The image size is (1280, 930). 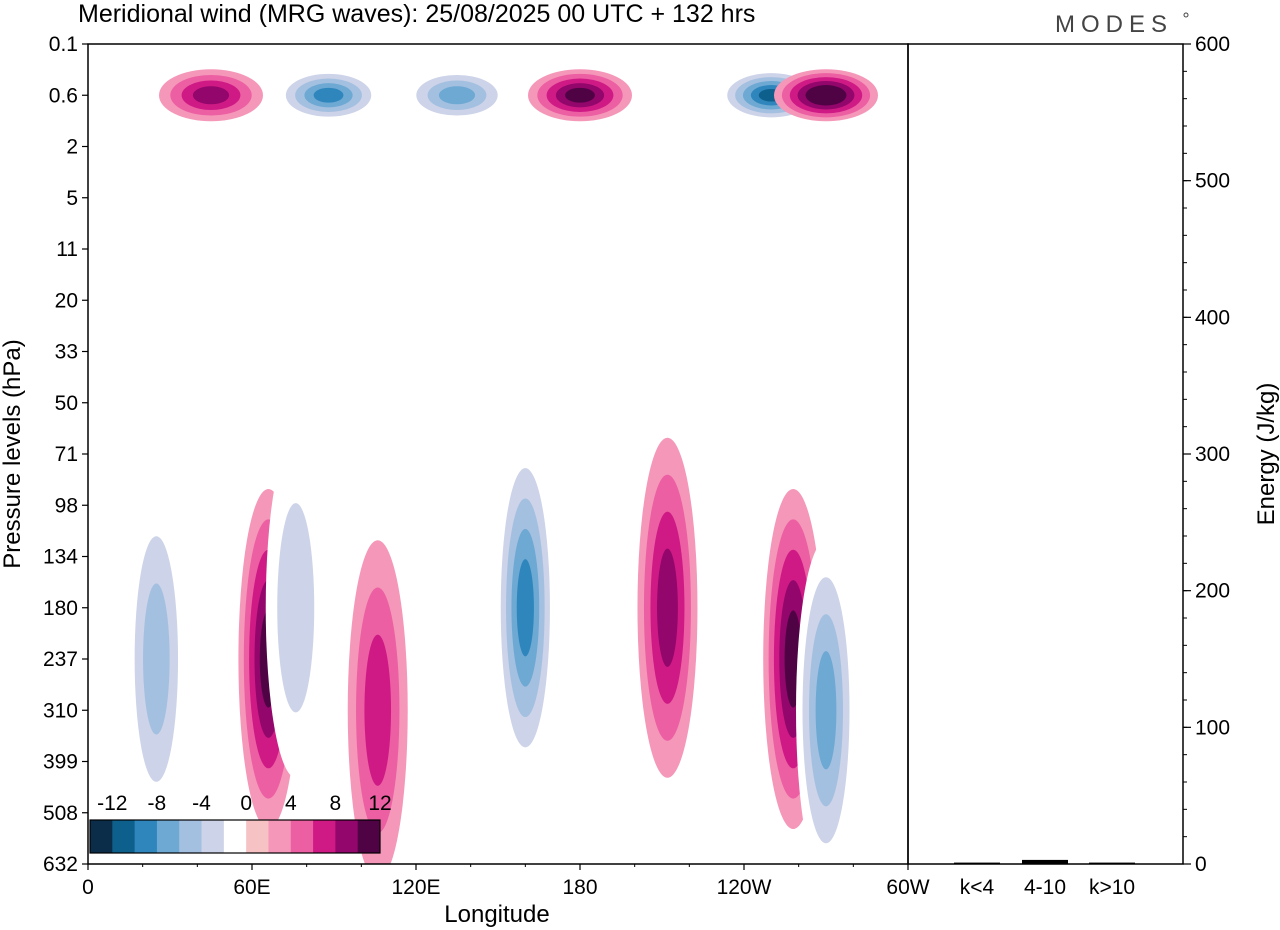 I want to click on colorbar-frame, so click(x=235, y=836).